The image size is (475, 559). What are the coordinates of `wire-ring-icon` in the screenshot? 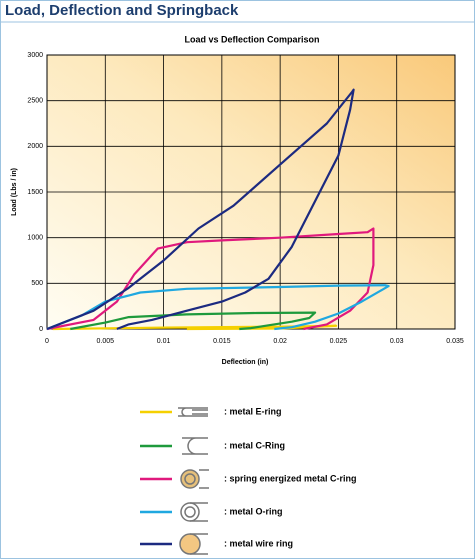 It's located at (193, 544).